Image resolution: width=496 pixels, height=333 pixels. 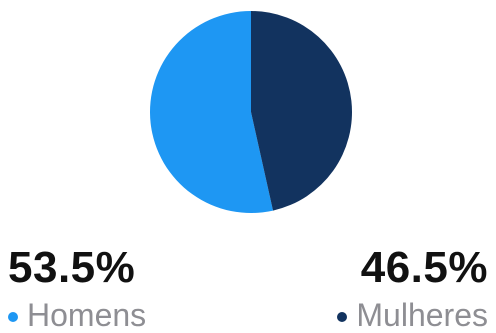 What do you see at coordinates (13, 317) in the screenshot?
I see `legend-dot-homens` at bounding box center [13, 317].